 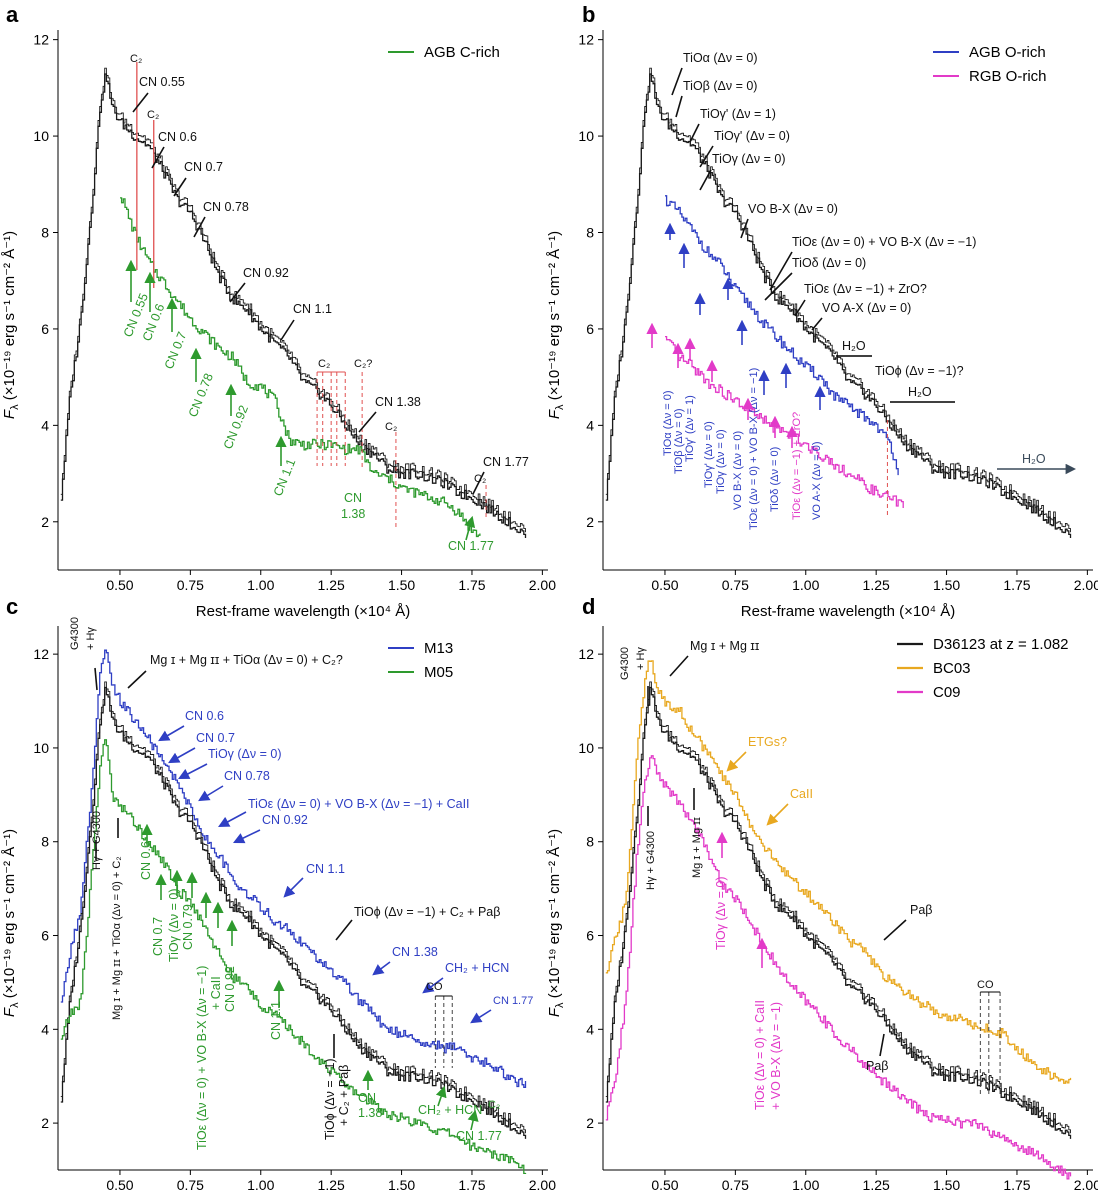 I want to click on annotation-label: 1.38, so click(x=353, y=514).